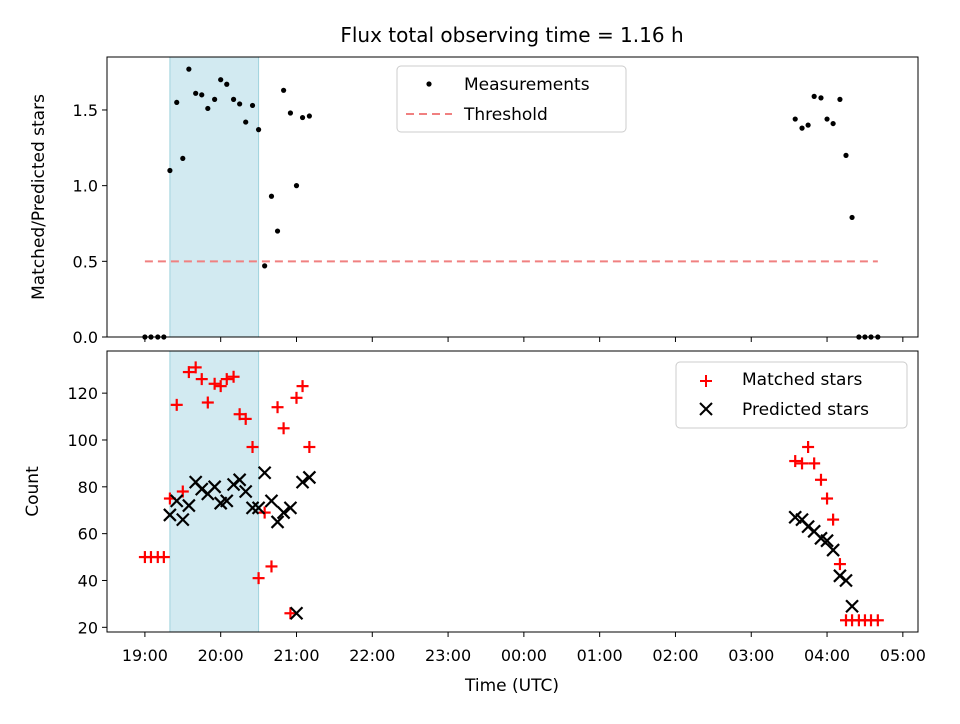  Describe the element at coordinates (87, 510) in the screenshot. I see `bottom-y-ticks: 20 40 60 80 100 120` at that location.